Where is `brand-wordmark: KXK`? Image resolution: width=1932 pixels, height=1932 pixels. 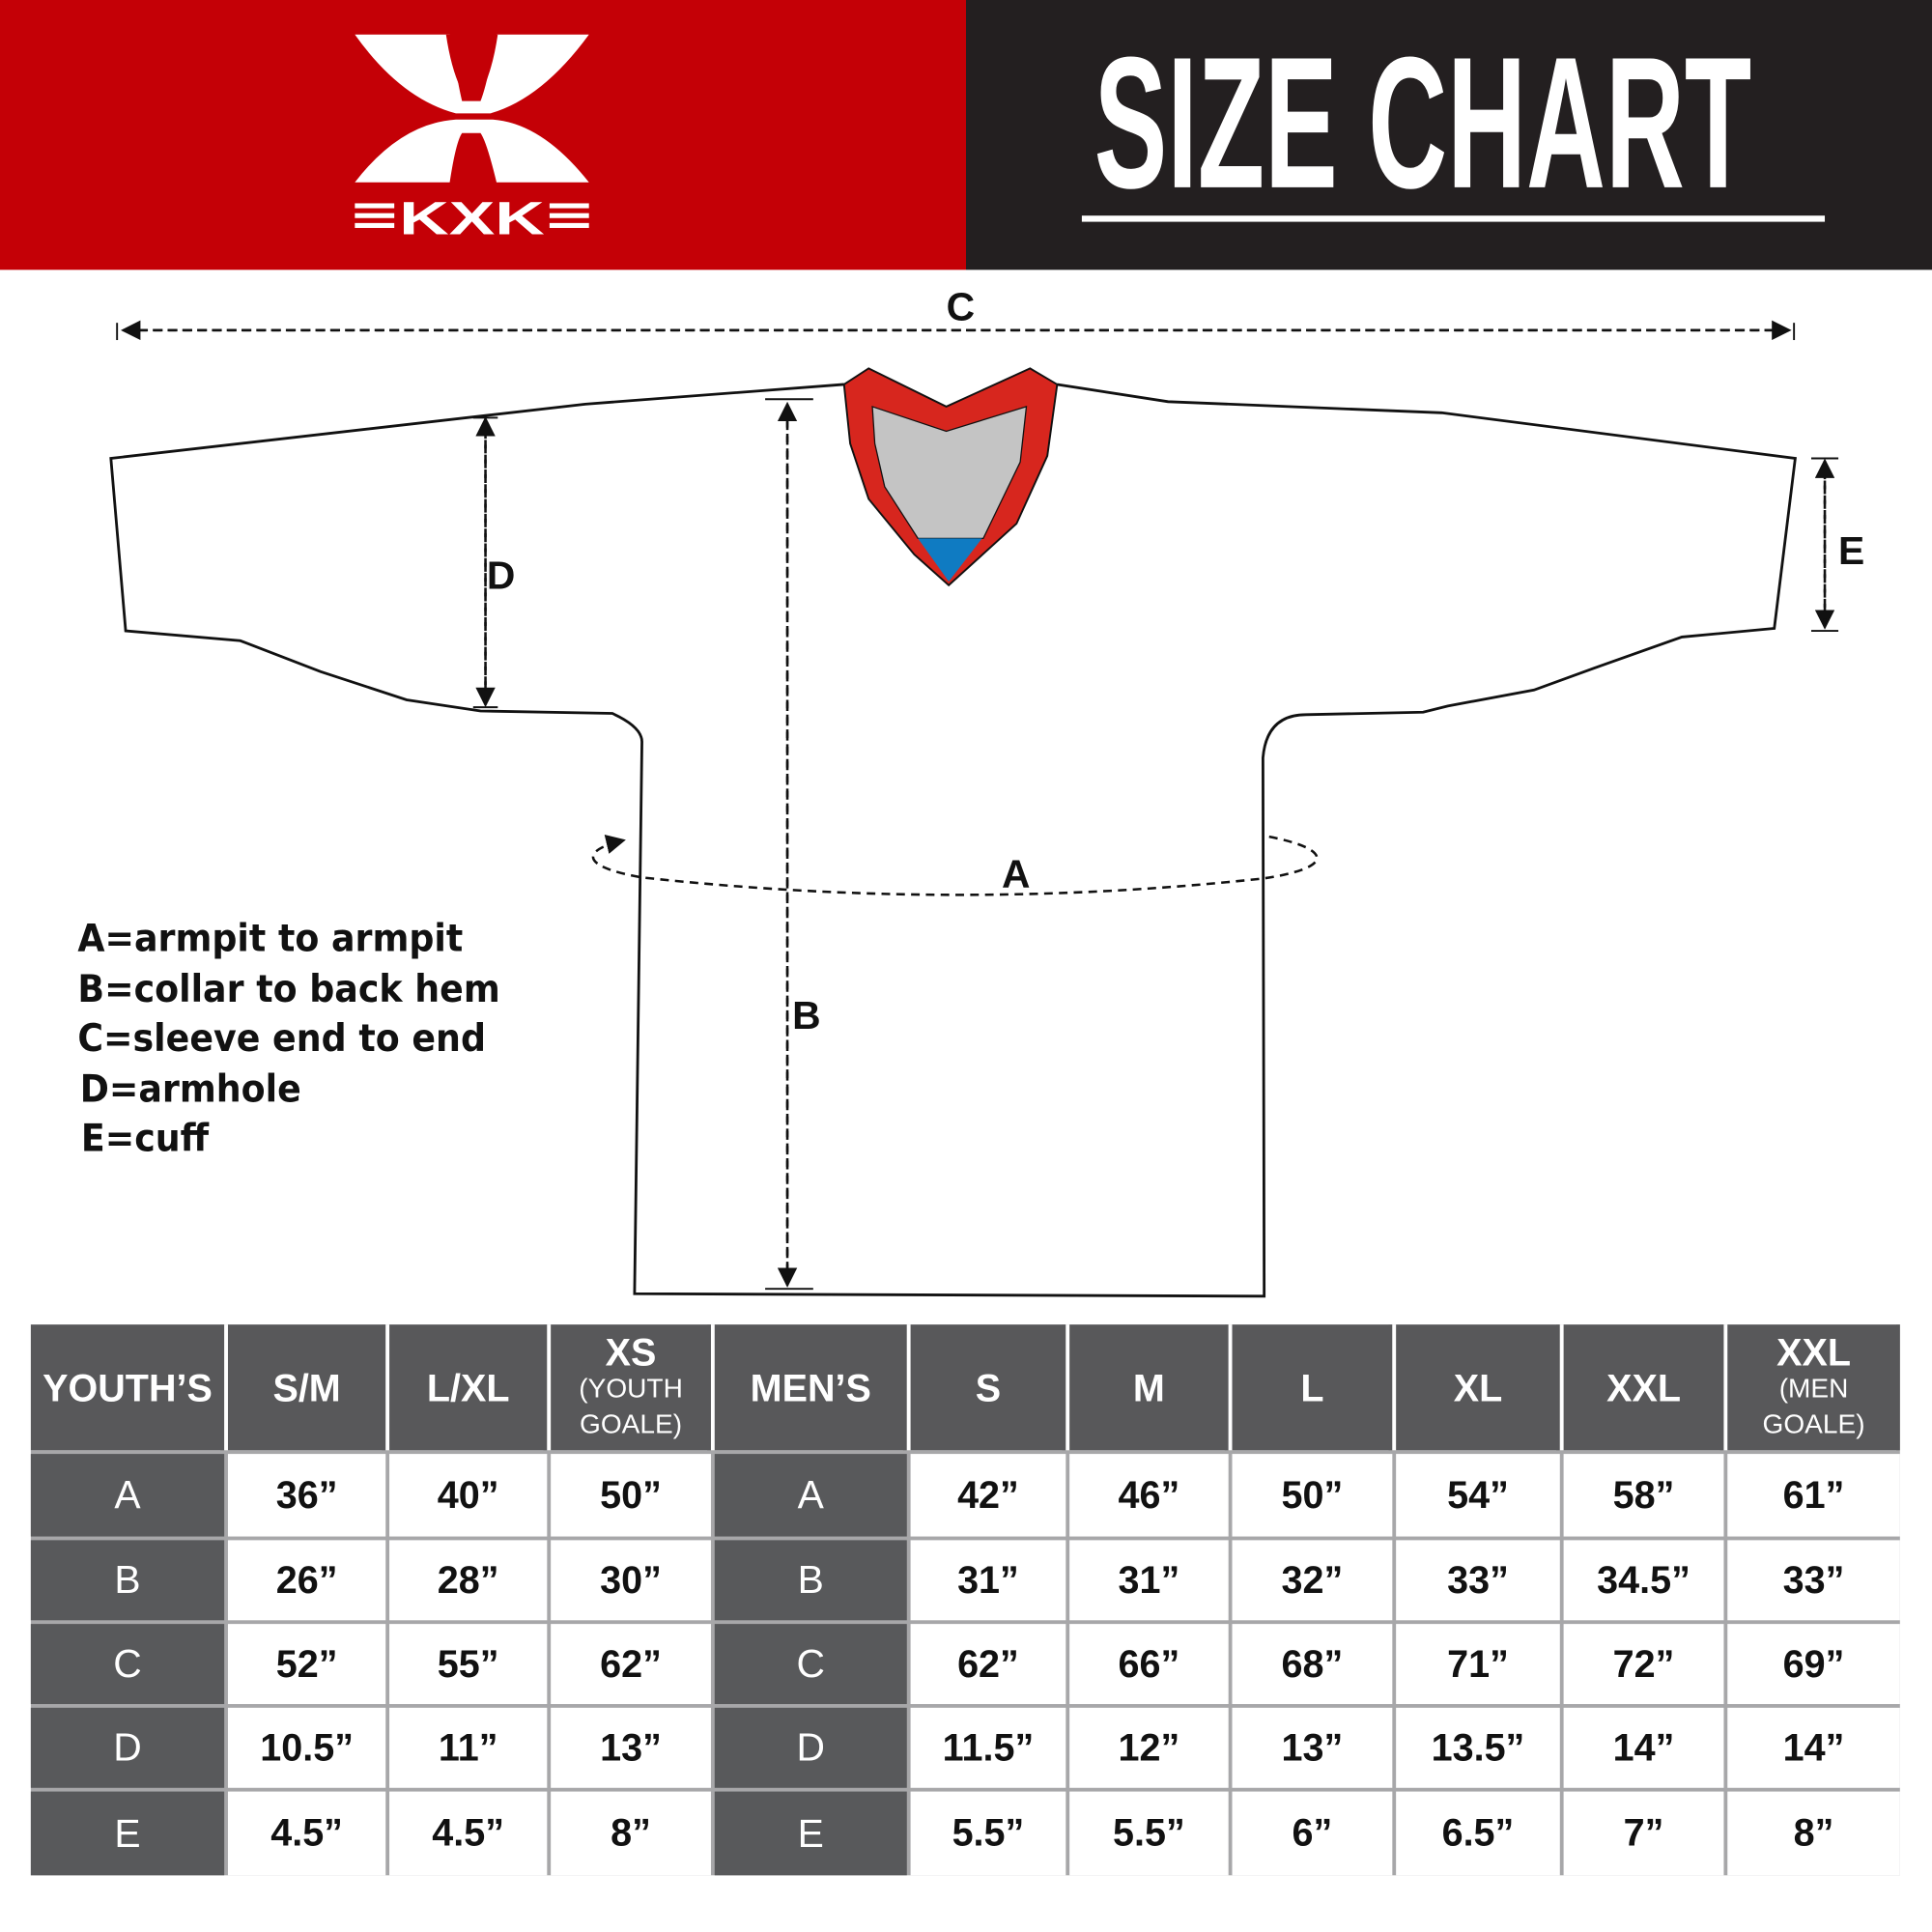
brand-wordmark: KXK is located at coordinates (472, 218).